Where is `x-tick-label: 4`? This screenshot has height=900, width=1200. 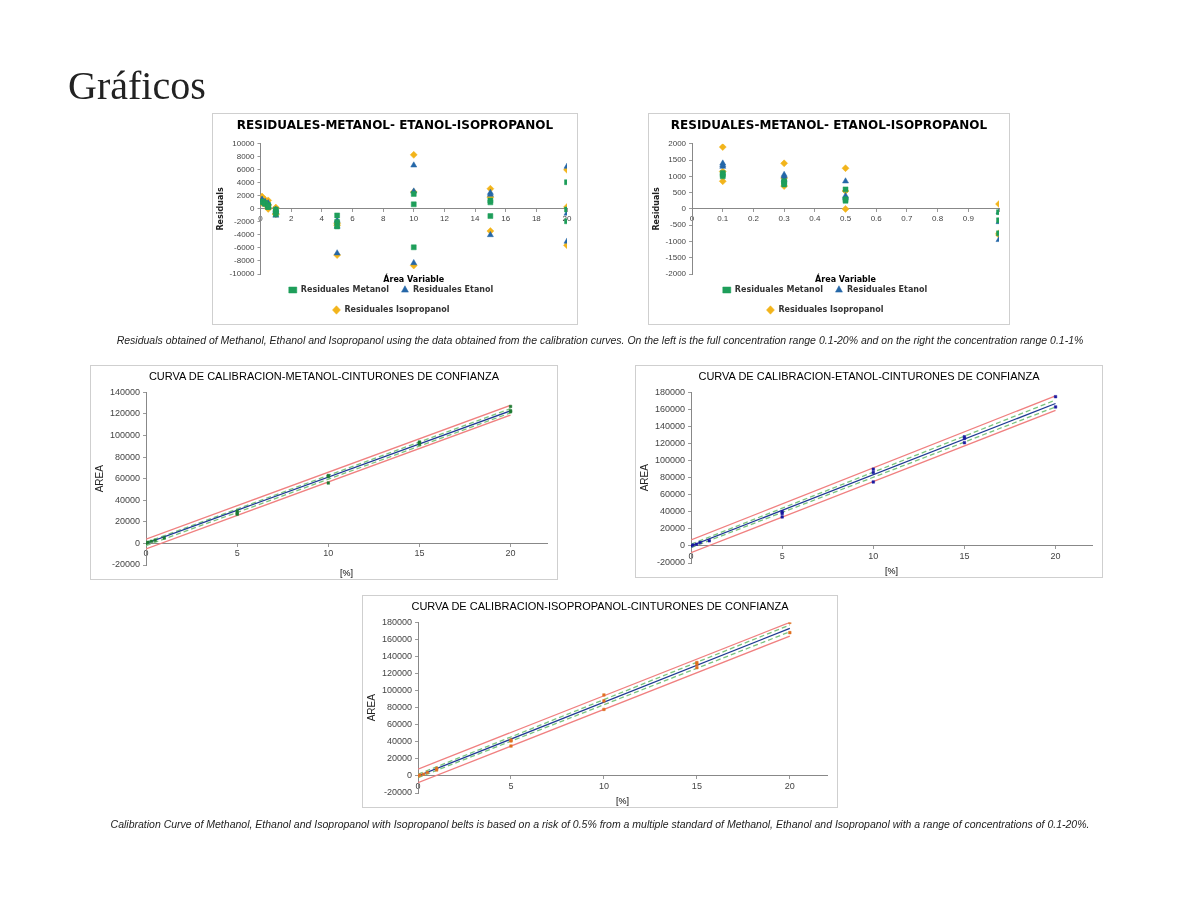
x-tick-label: 4 is located at coordinates (322, 218).